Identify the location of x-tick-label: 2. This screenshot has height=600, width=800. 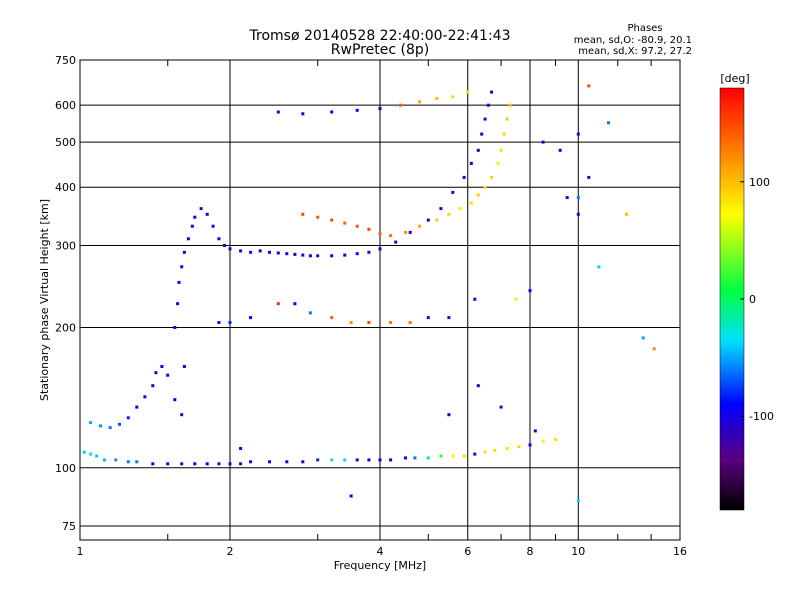
(230, 551).